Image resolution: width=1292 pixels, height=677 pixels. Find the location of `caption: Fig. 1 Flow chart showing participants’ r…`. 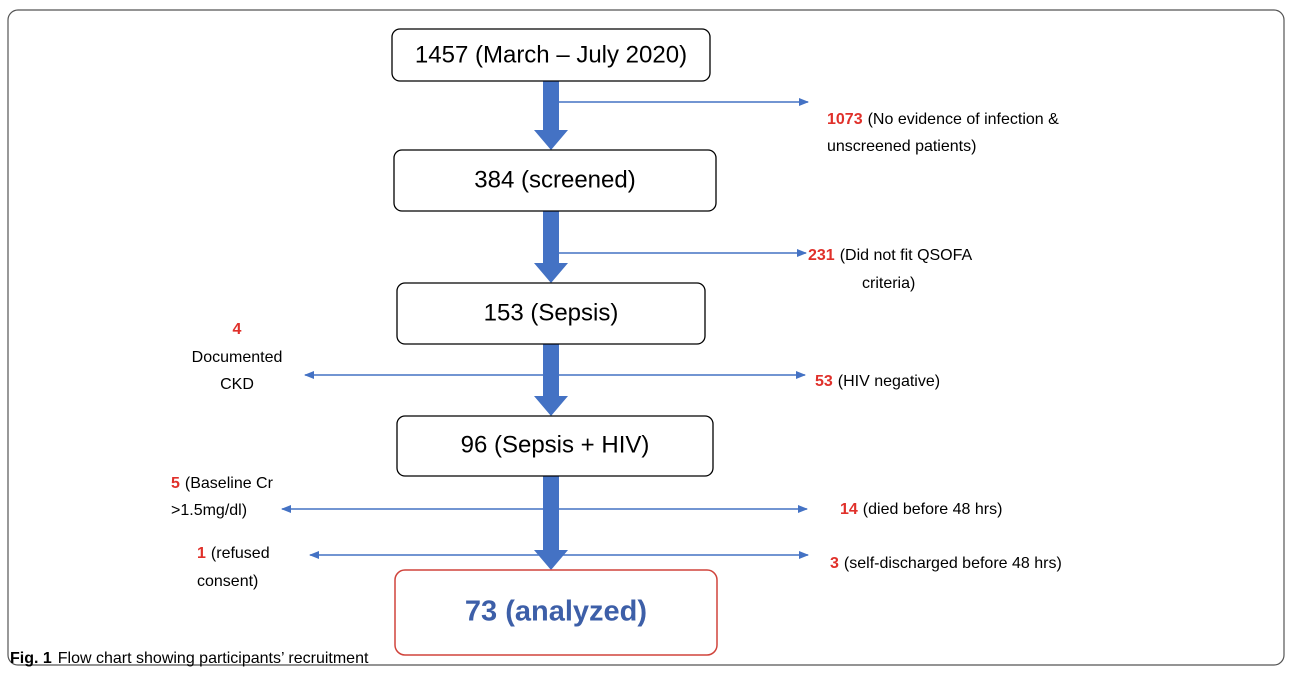

caption: Fig. 1 Flow chart showing participants’ r… is located at coordinates (189, 658).